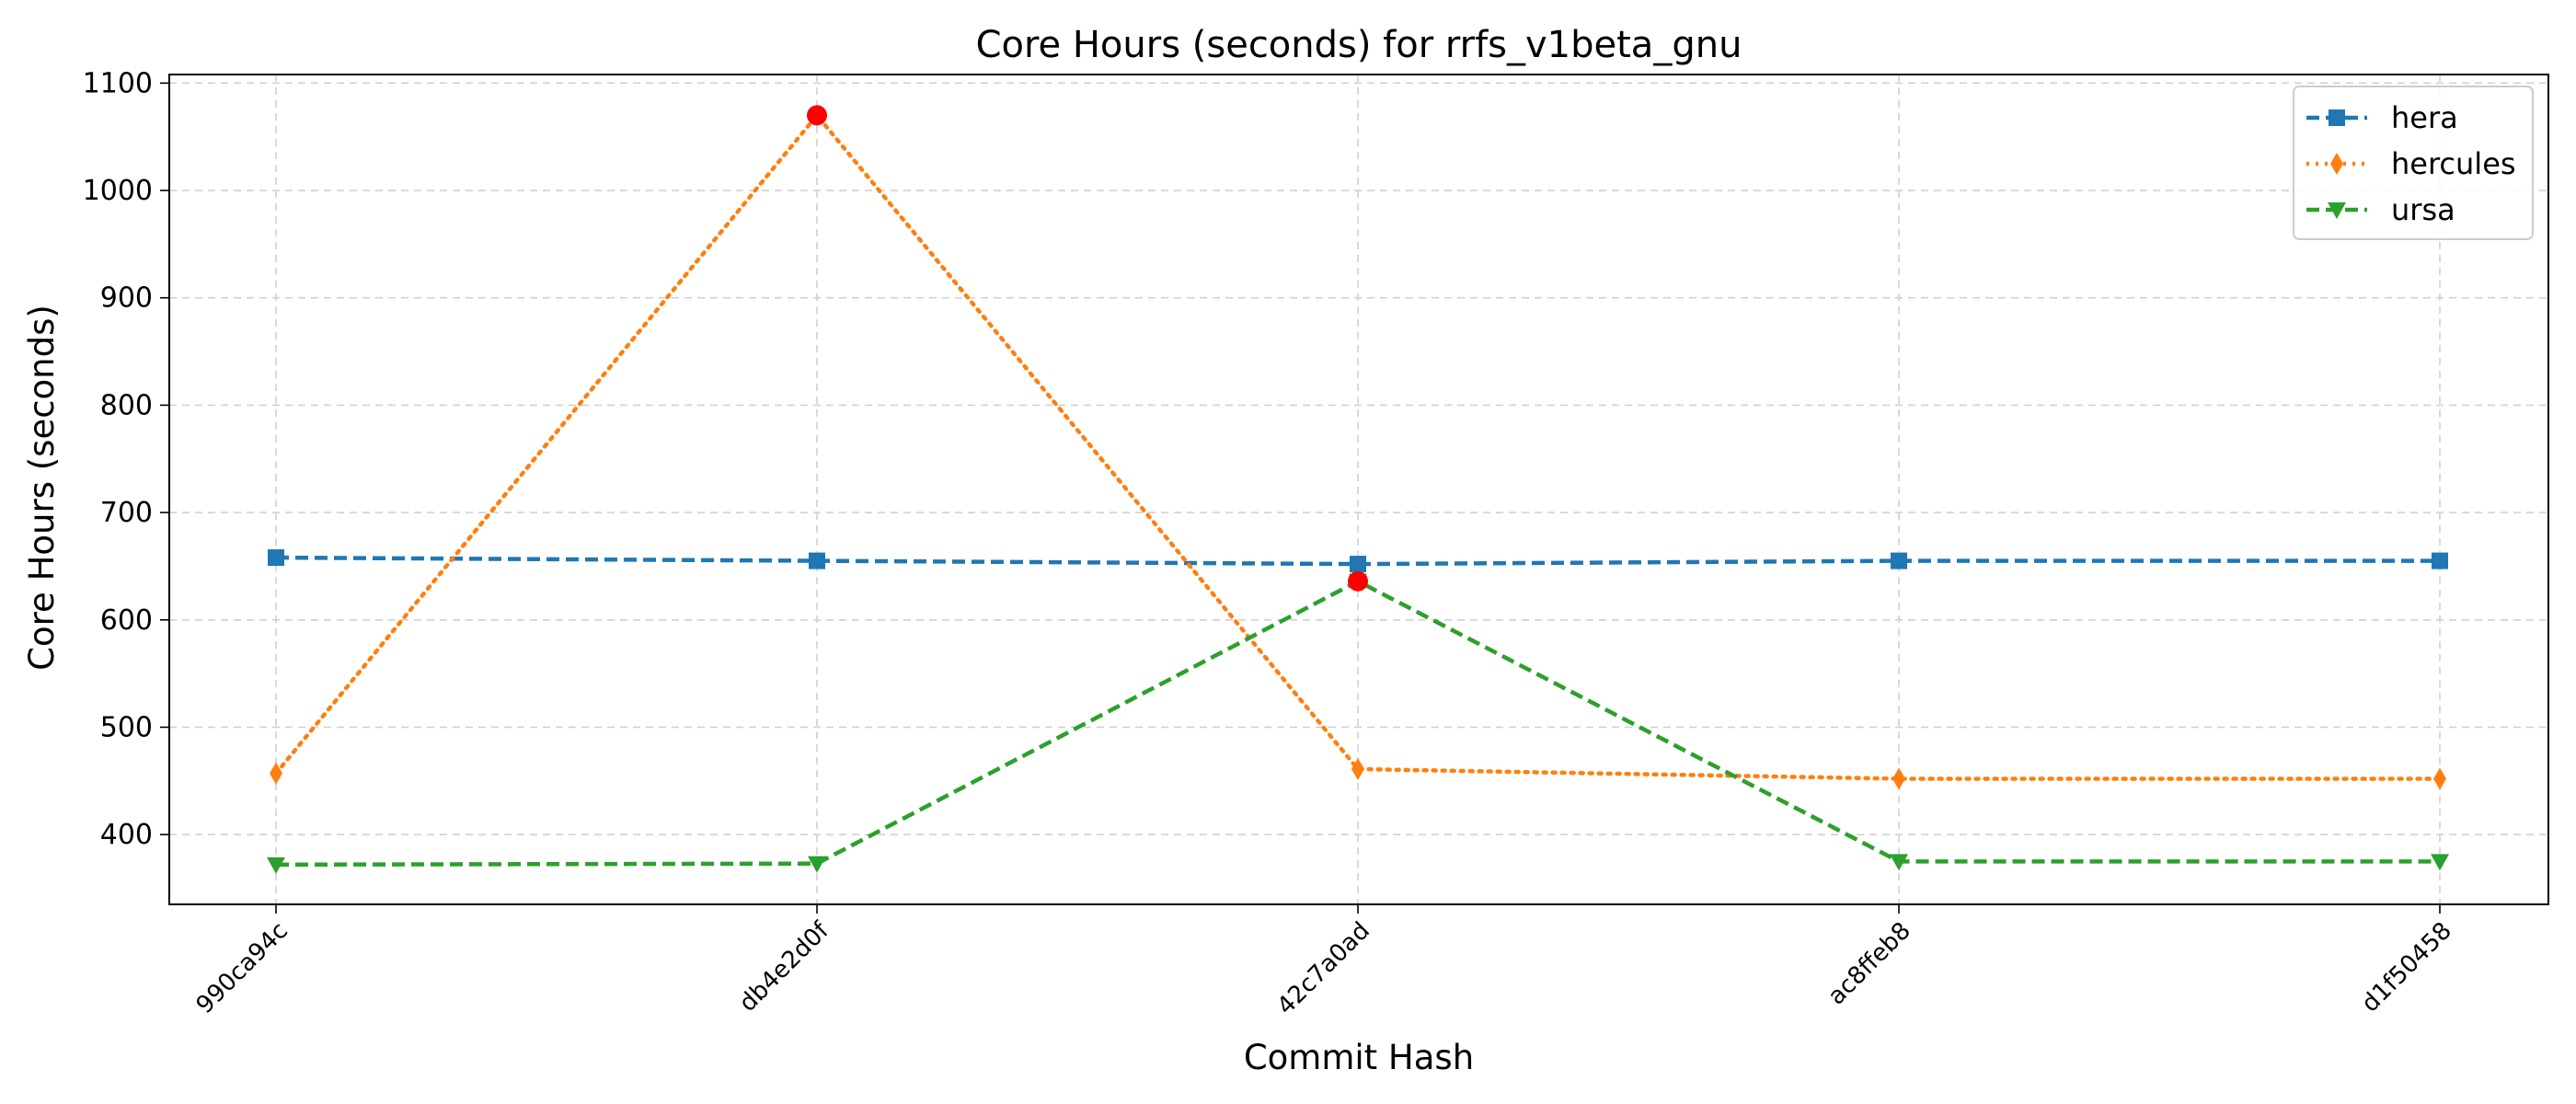 This screenshot has height=1104, width=2576. I want to click on x-tick-label: ac8ffeb8, so click(1869, 964).